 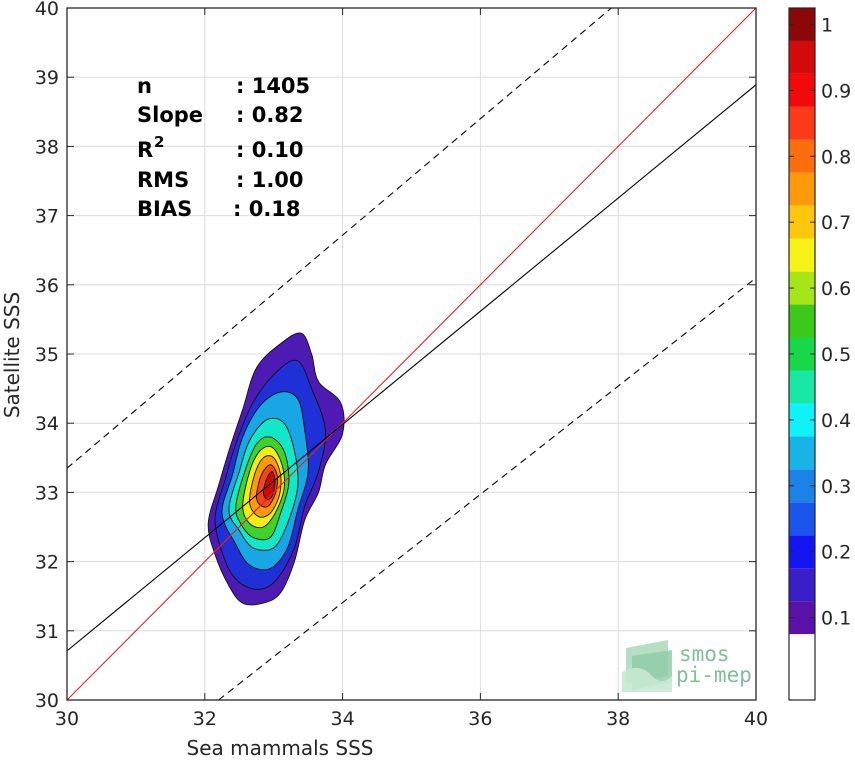 I want to click on y-tick-label: 30, so click(x=47, y=701).